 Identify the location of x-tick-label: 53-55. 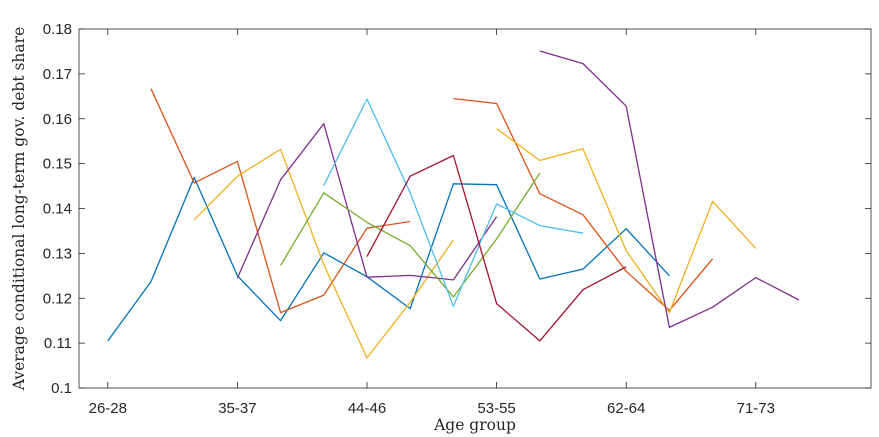
(496, 408).